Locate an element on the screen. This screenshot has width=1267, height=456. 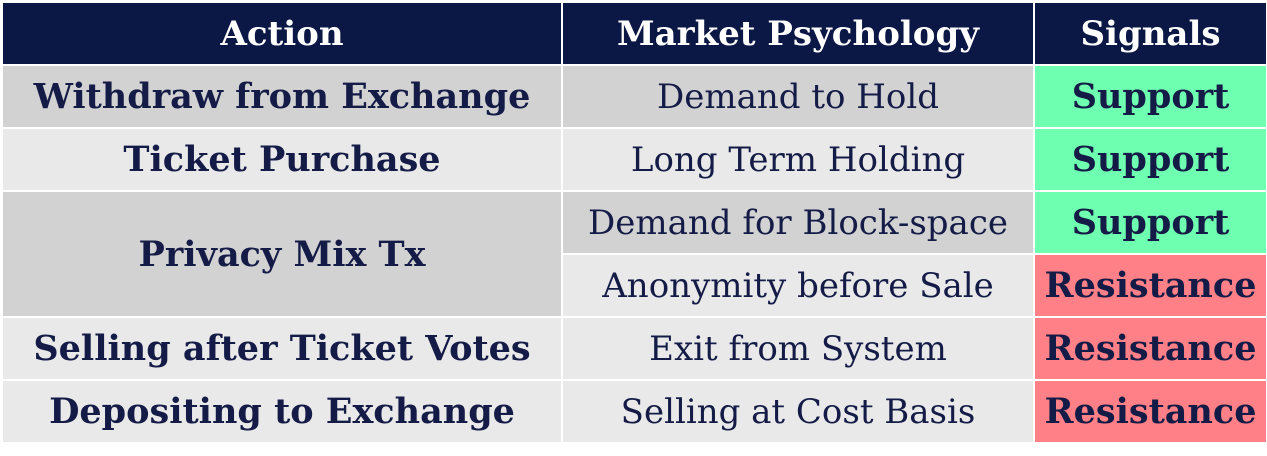
psychology-cell: Demand to Hold is located at coordinates (798, 96).